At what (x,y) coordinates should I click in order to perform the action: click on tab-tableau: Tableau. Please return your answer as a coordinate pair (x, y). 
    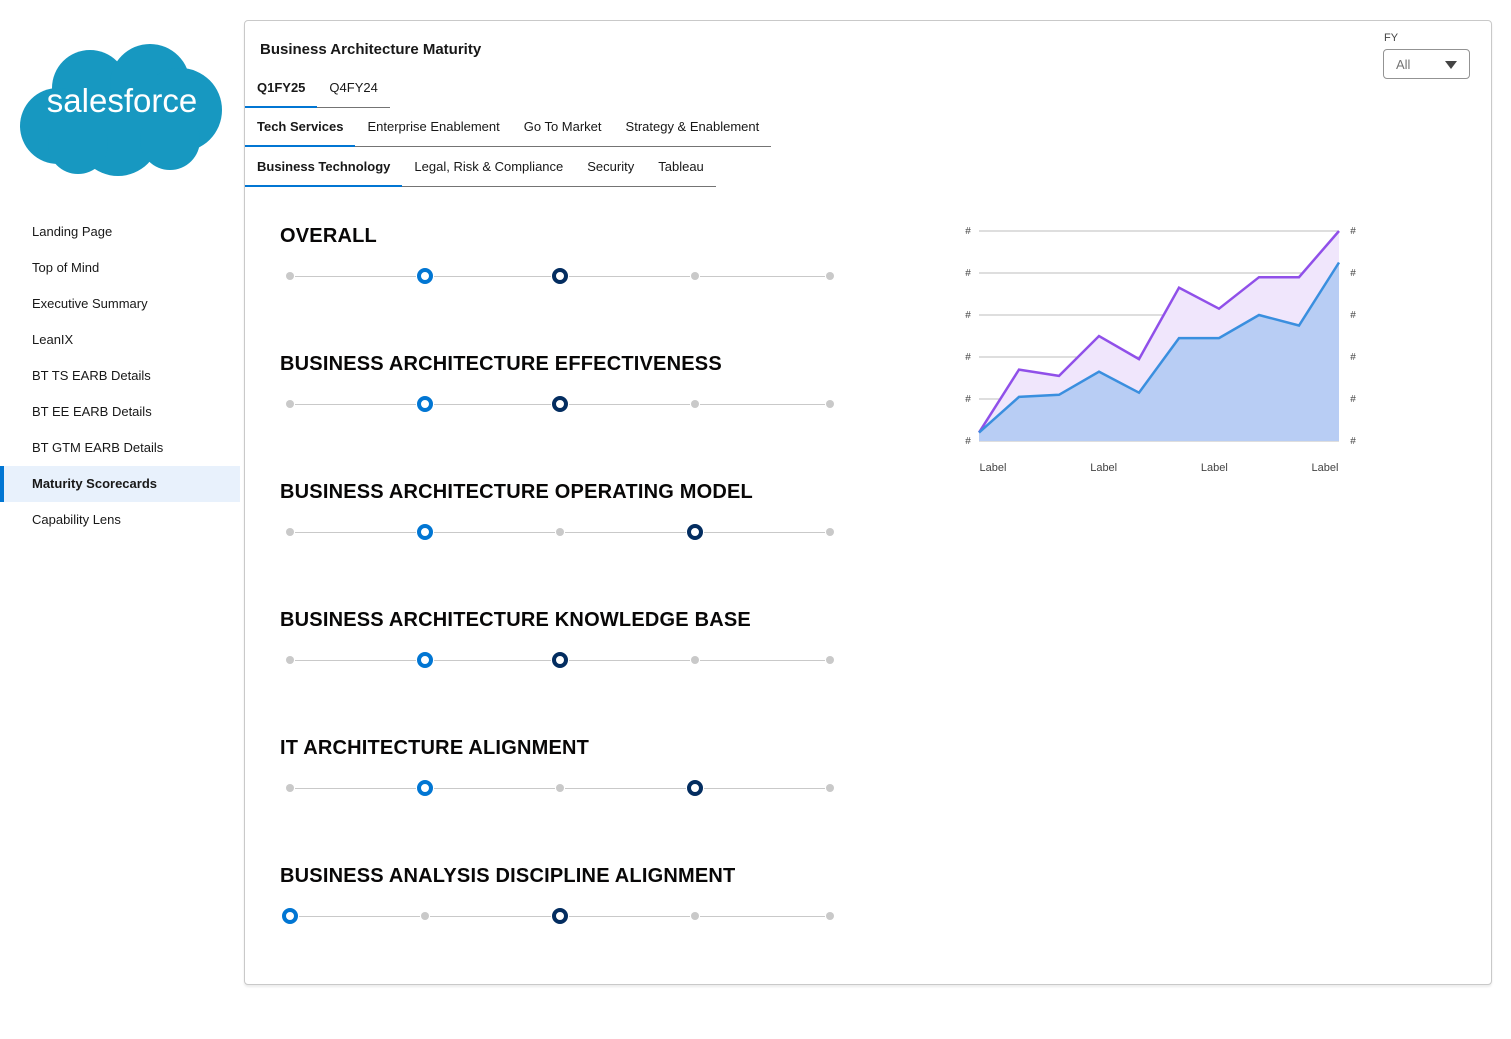
    Looking at the image, I should click on (681, 166).